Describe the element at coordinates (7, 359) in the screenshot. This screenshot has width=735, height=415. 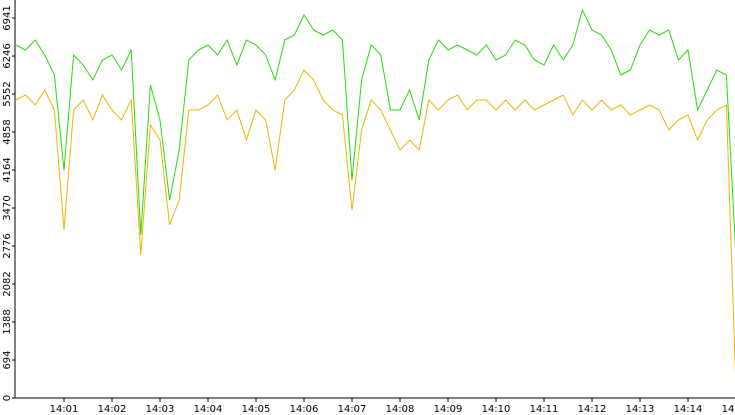
I see `y-tick-label: 694` at that location.